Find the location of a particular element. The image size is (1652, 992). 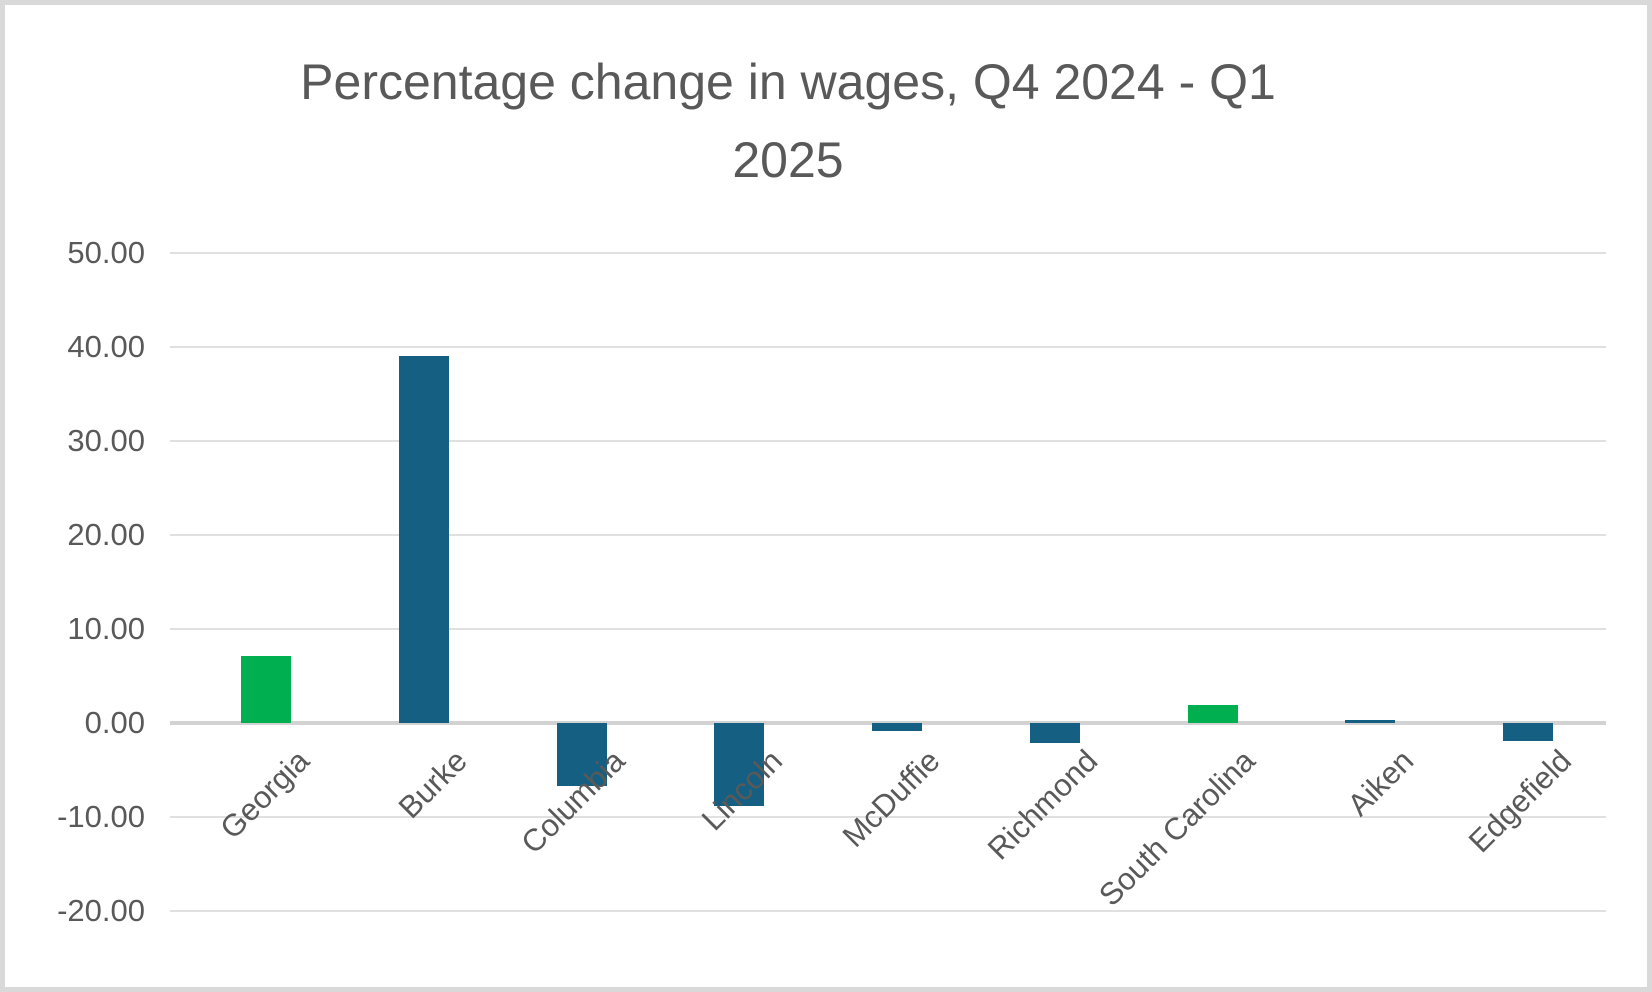

bar-columbia is located at coordinates (581, 754).